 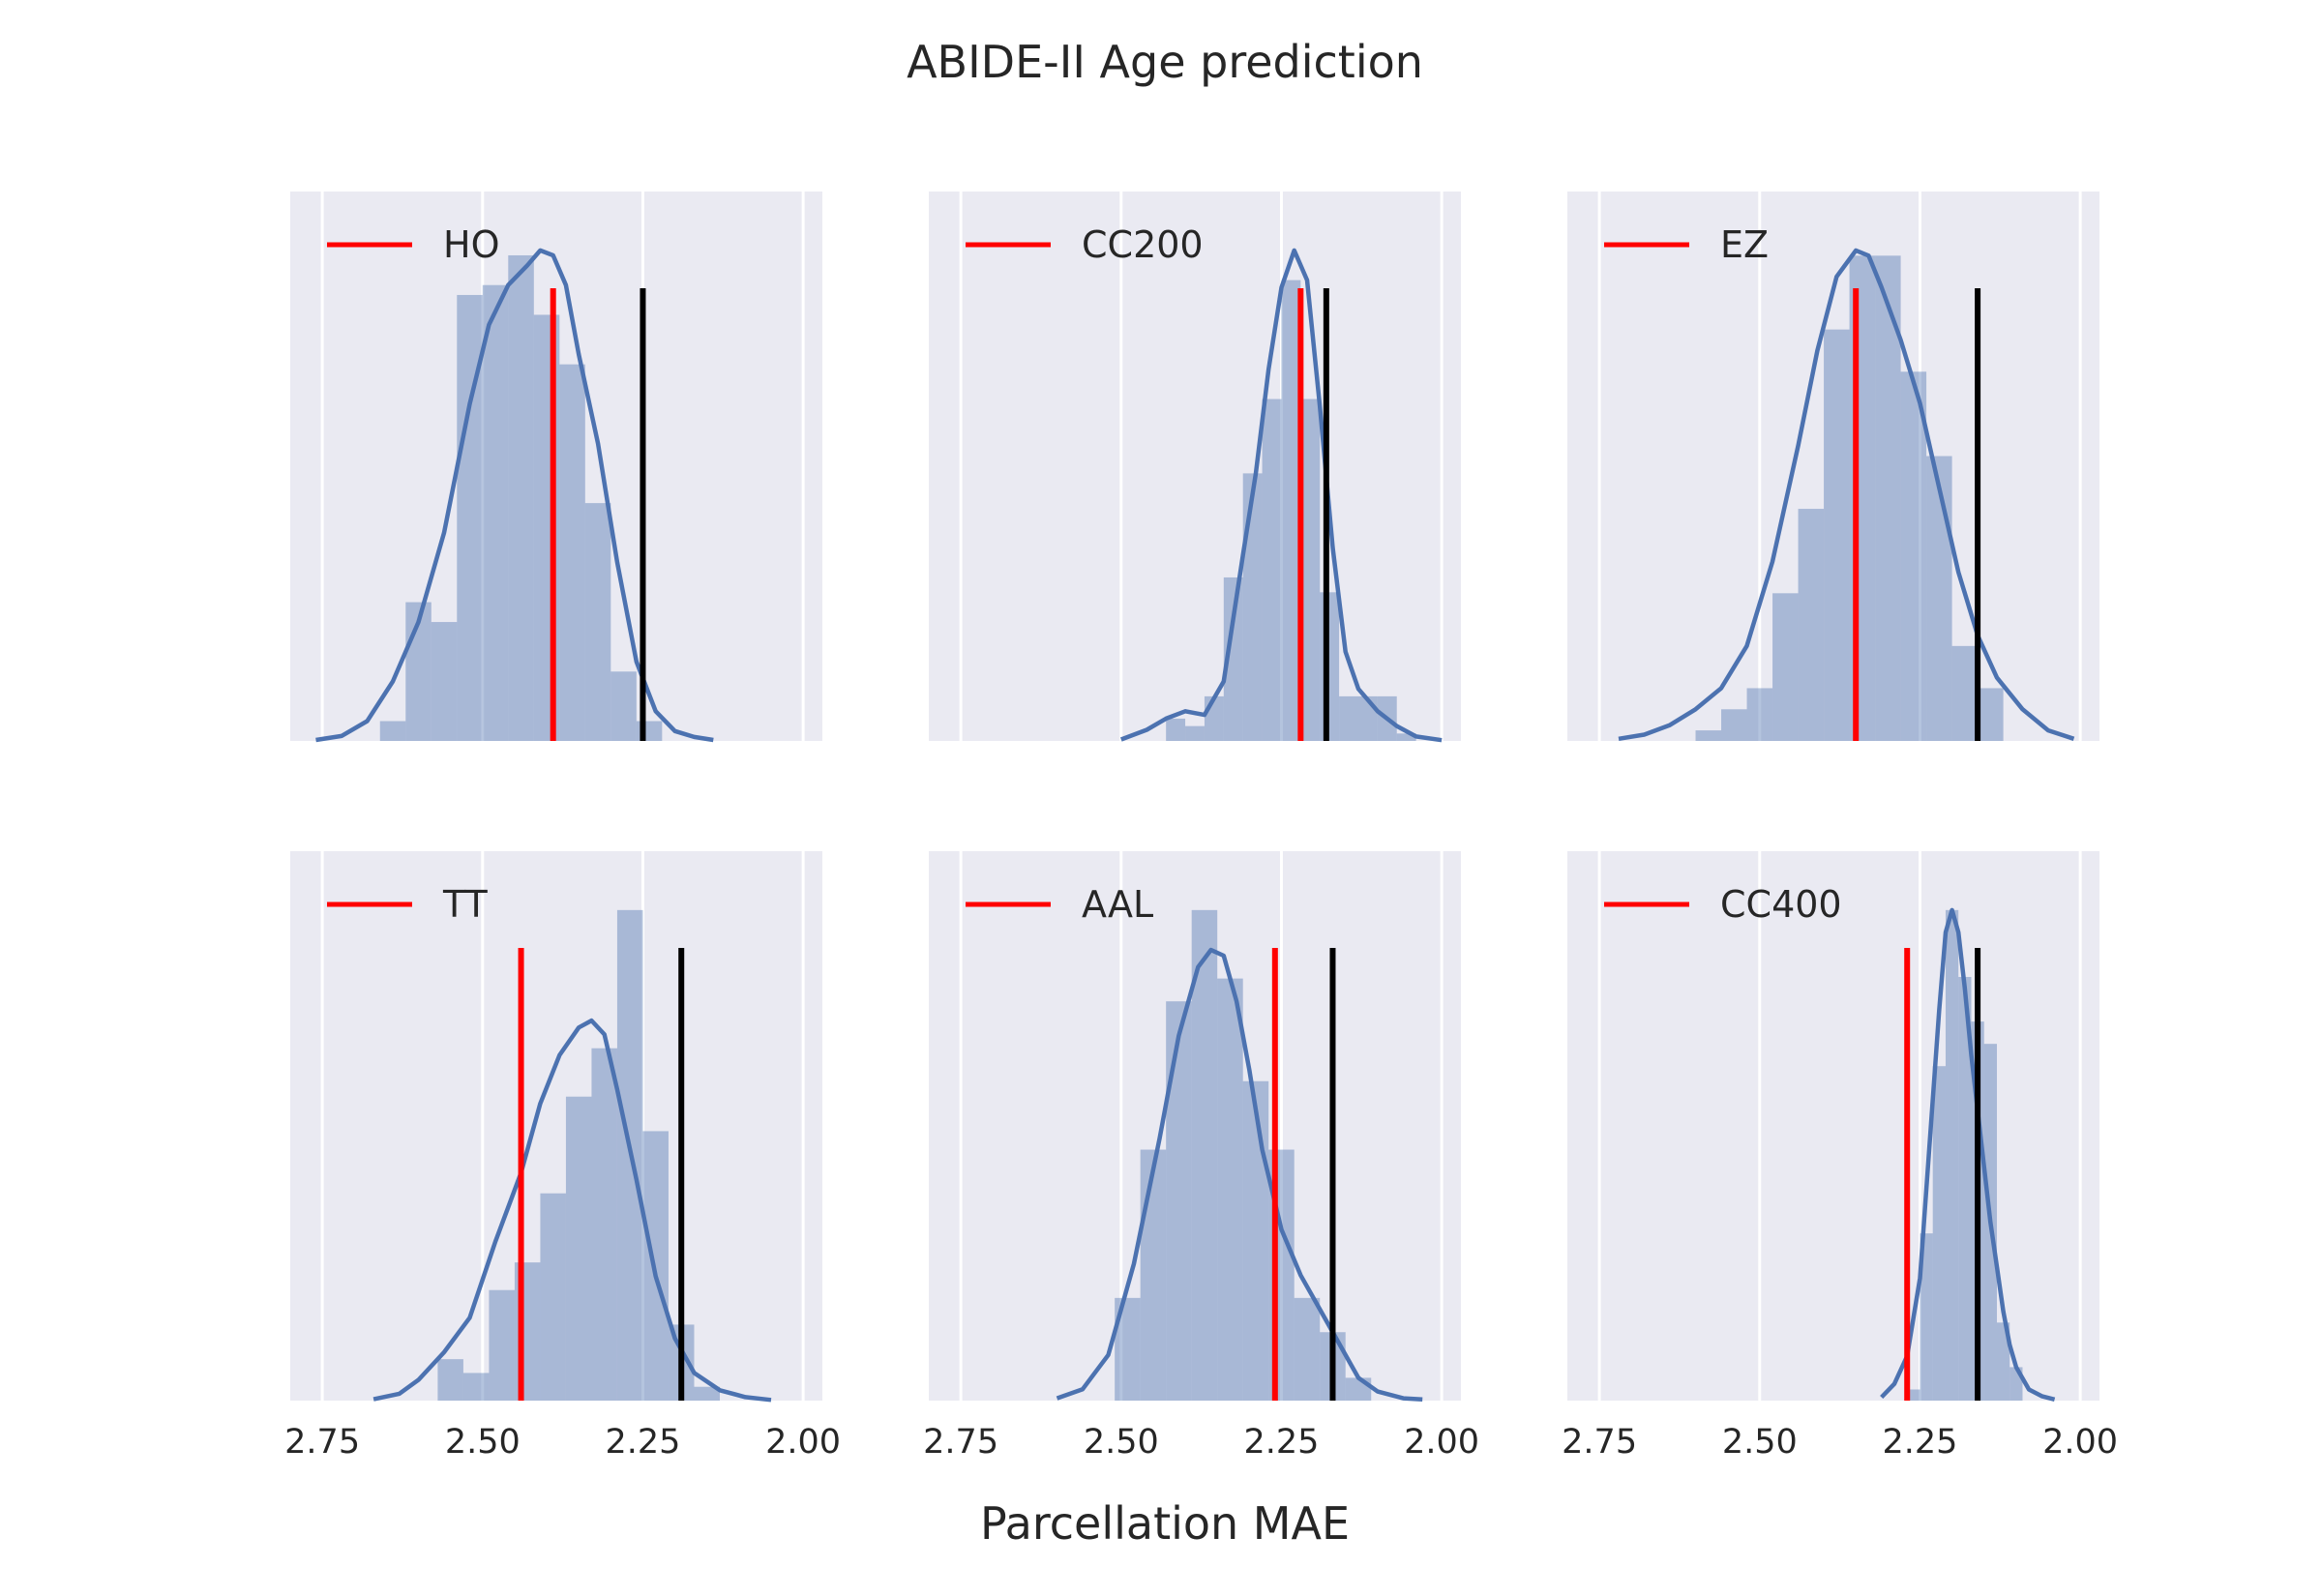 I want to click on legend-label: EZ, so click(x=1744, y=244).